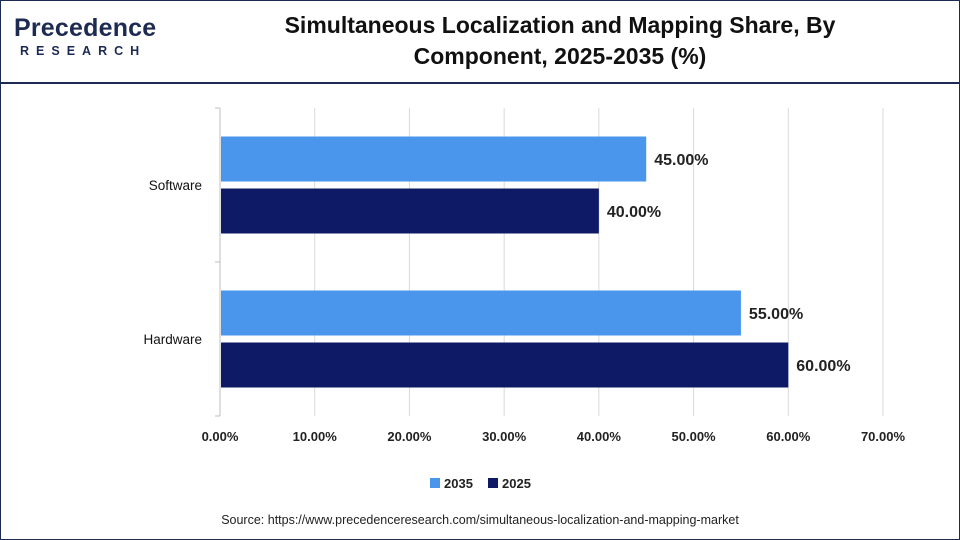 The height and width of the screenshot is (540, 960). Describe the element at coordinates (599, 436) in the screenshot. I see `x-tick-label: 40.00%` at that location.